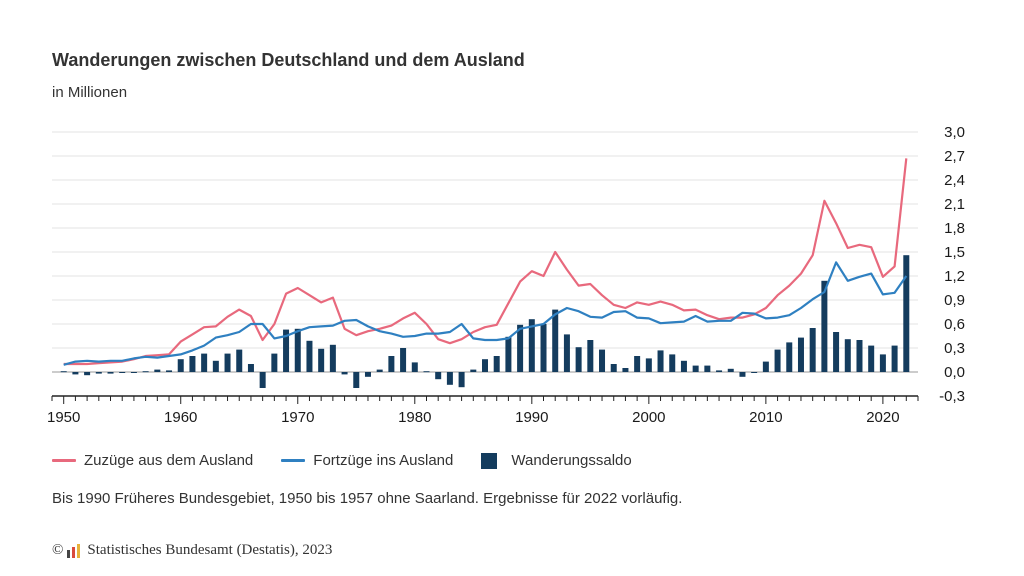 Image resolution: width=1024 pixels, height=576 pixels. What do you see at coordinates (954, 180) in the screenshot?
I see `y-tick-label: 2,4` at bounding box center [954, 180].